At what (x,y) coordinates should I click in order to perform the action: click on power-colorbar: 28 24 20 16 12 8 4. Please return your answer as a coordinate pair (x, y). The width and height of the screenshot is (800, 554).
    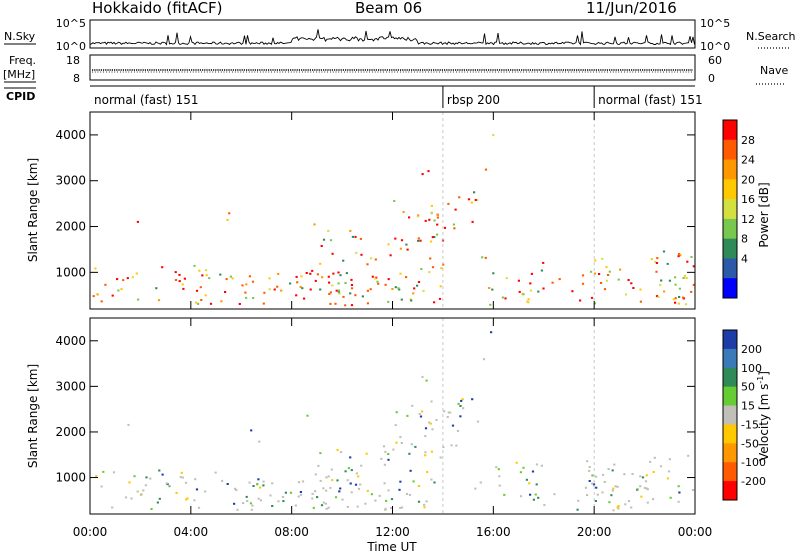
    Looking at the image, I should click on (738, 209).